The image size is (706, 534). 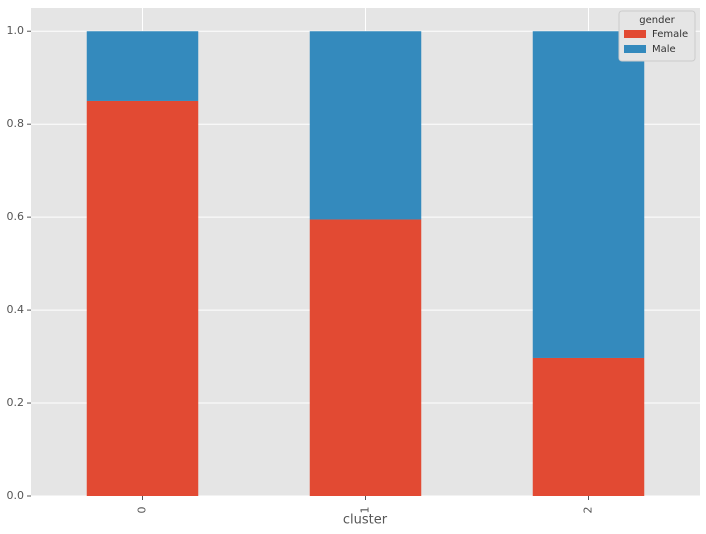 I want to click on y-tick-label: 1.0, so click(x=16, y=30).